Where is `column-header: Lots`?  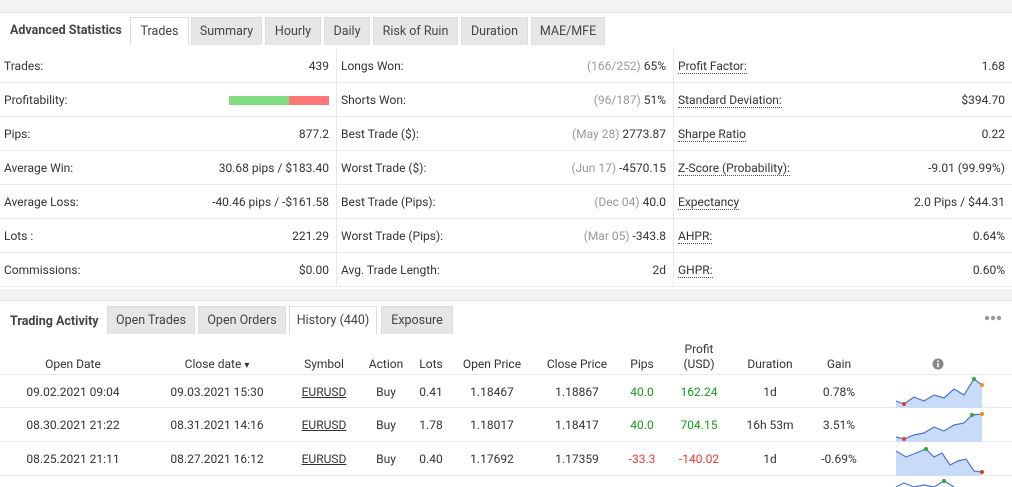 column-header: Lots is located at coordinates (431, 364).